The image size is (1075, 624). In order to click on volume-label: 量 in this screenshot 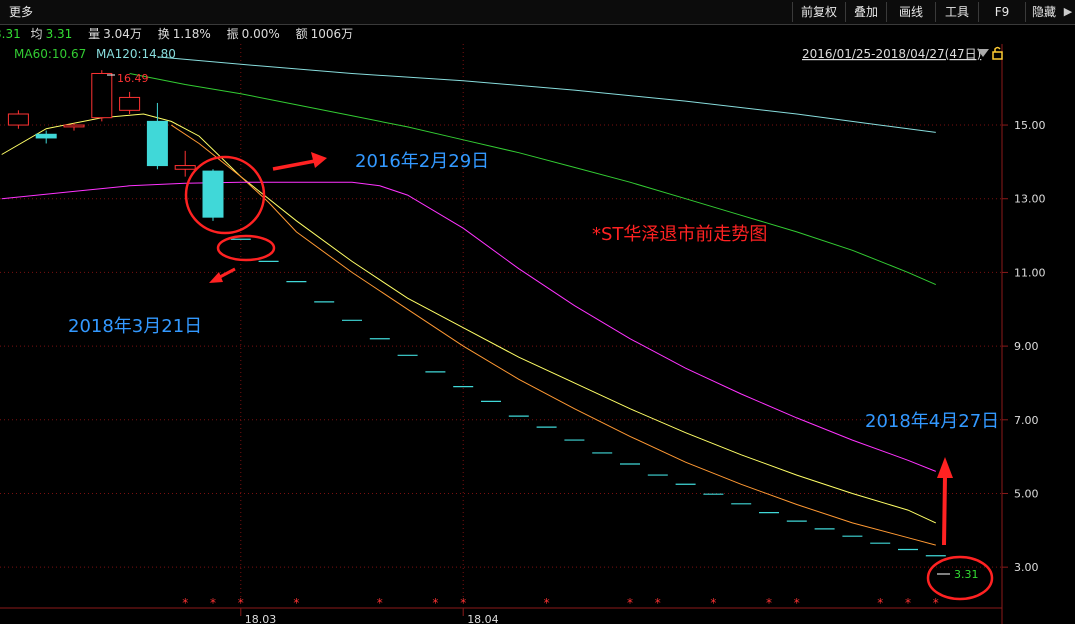, I will do `click(94, 34)`.